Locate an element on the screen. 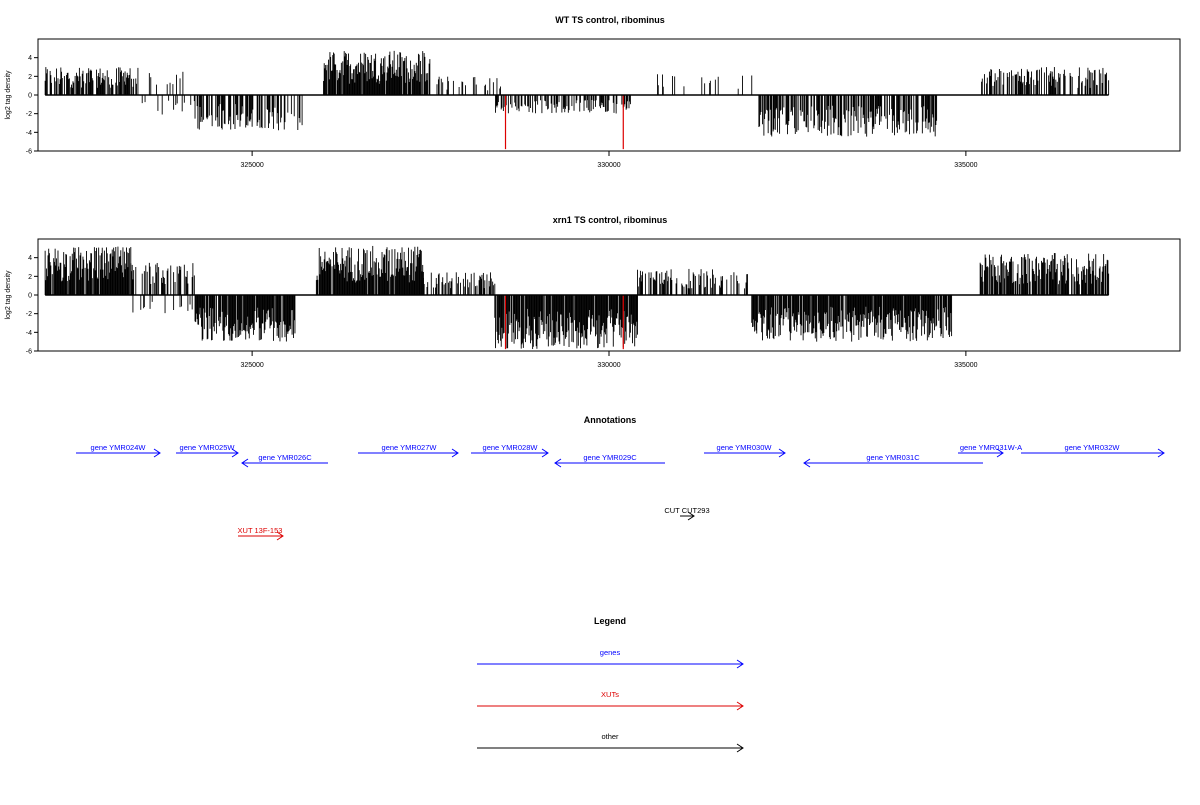  annotation-feature: gene YMR028W is located at coordinates (510, 450).